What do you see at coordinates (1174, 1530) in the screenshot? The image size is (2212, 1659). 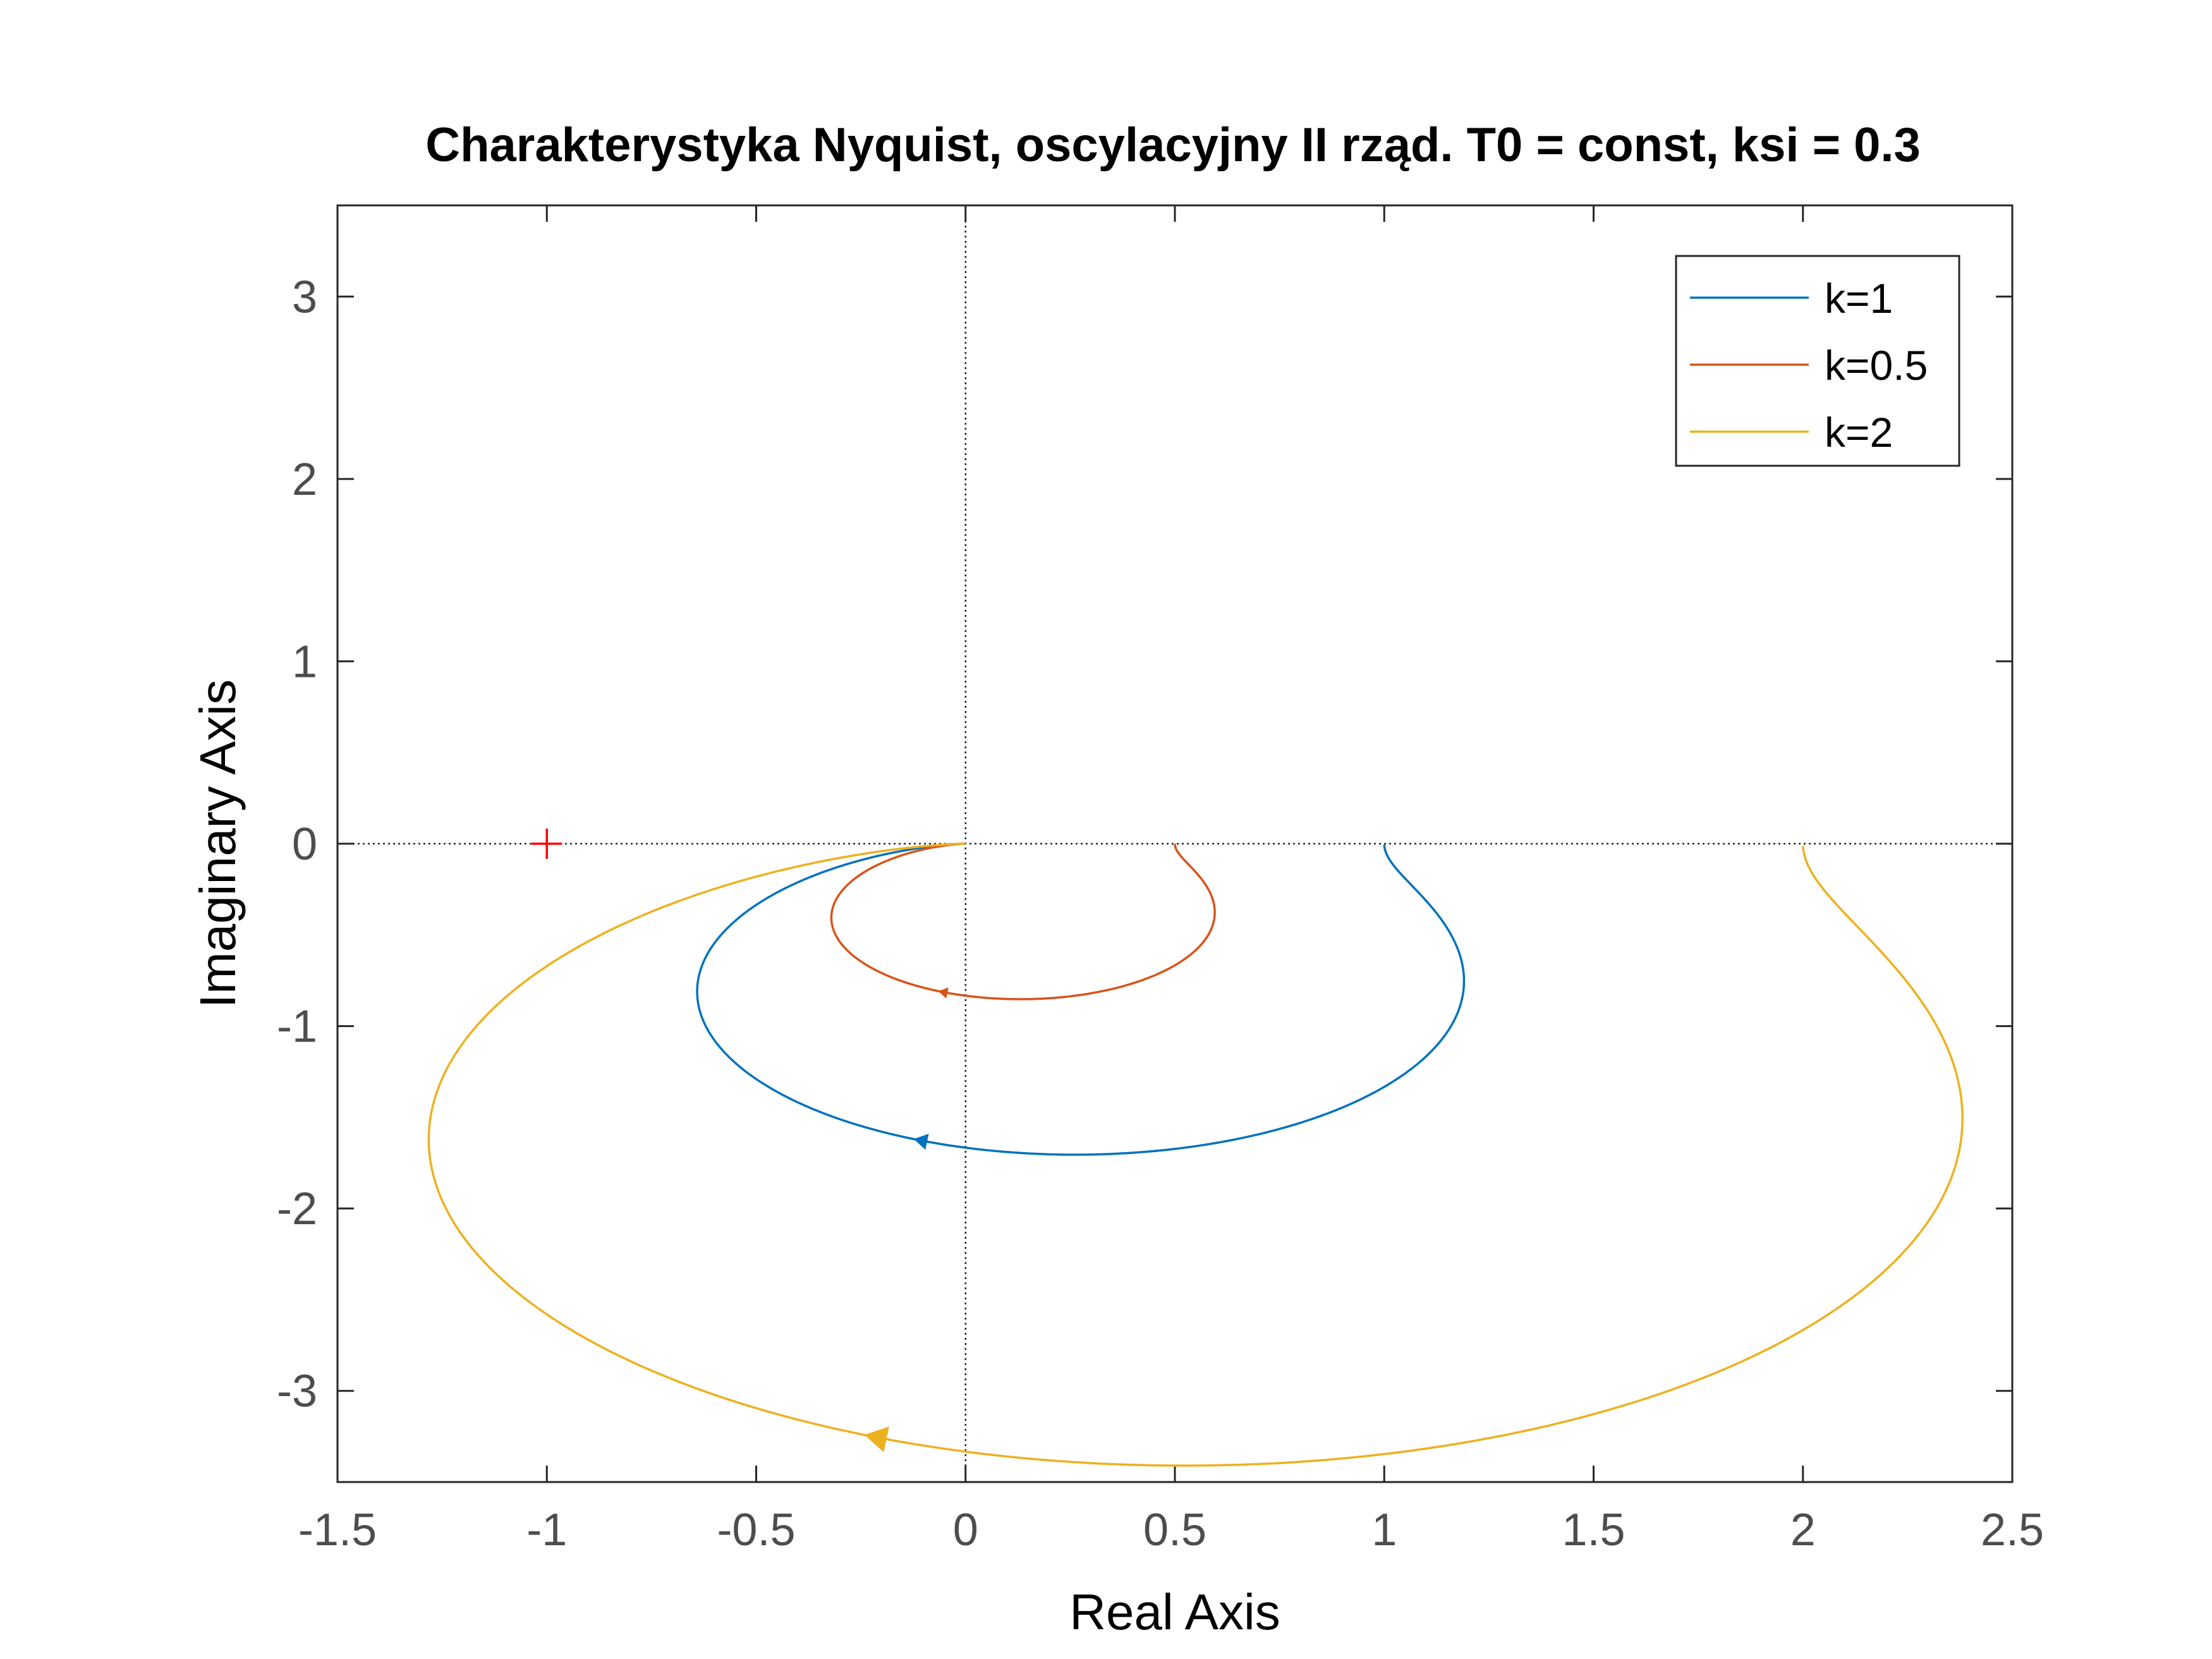 I see `x-tick-label: 0.5` at bounding box center [1174, 1530].